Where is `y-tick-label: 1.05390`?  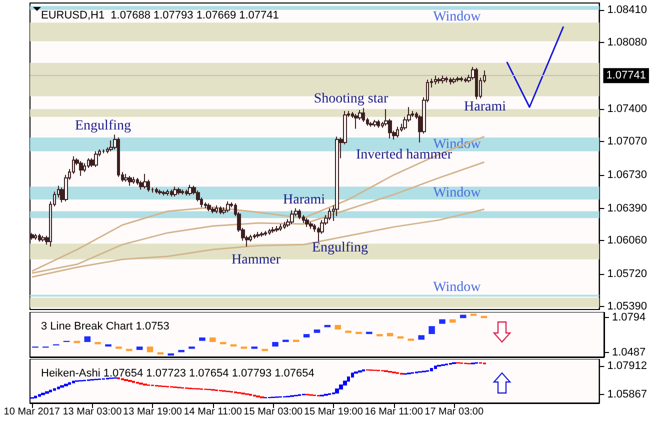
y-tick-label: 1.05390 is located at coordinates (627, 306).